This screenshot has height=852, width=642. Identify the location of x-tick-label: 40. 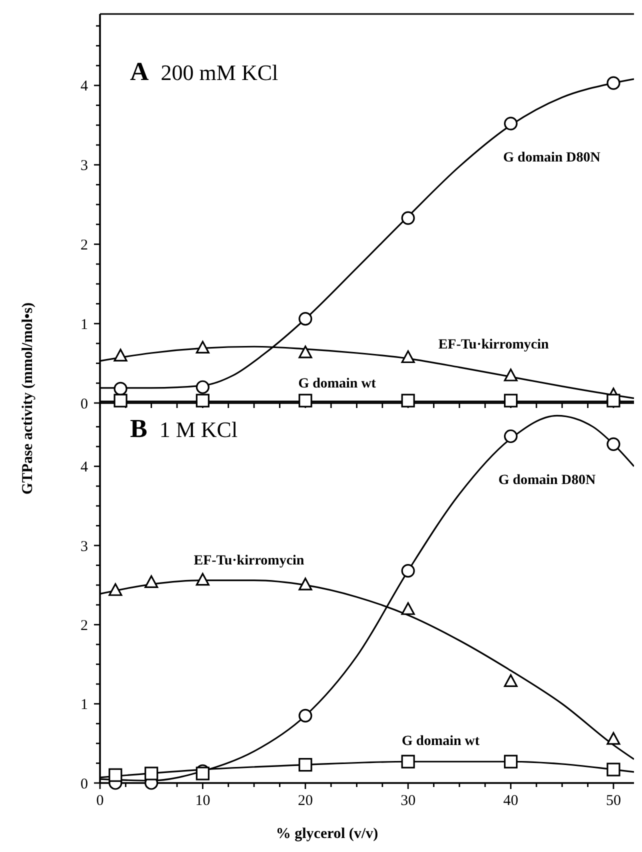
(510, 801).